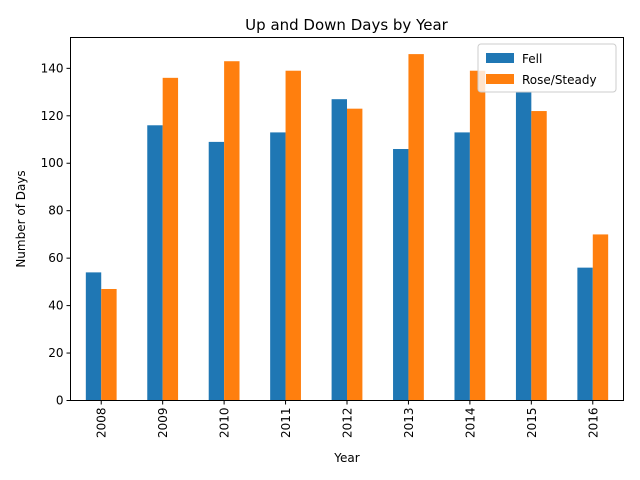  I want to click on bar-fell-2010, so click(216, 271).